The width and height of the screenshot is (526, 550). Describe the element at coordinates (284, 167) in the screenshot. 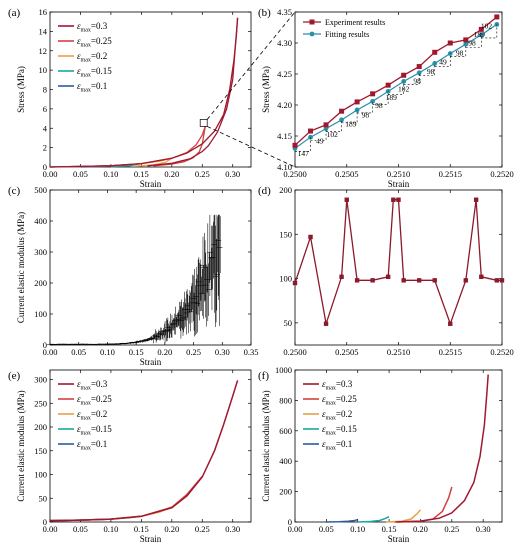

I see `y-tick-label: 4.10` at that location.